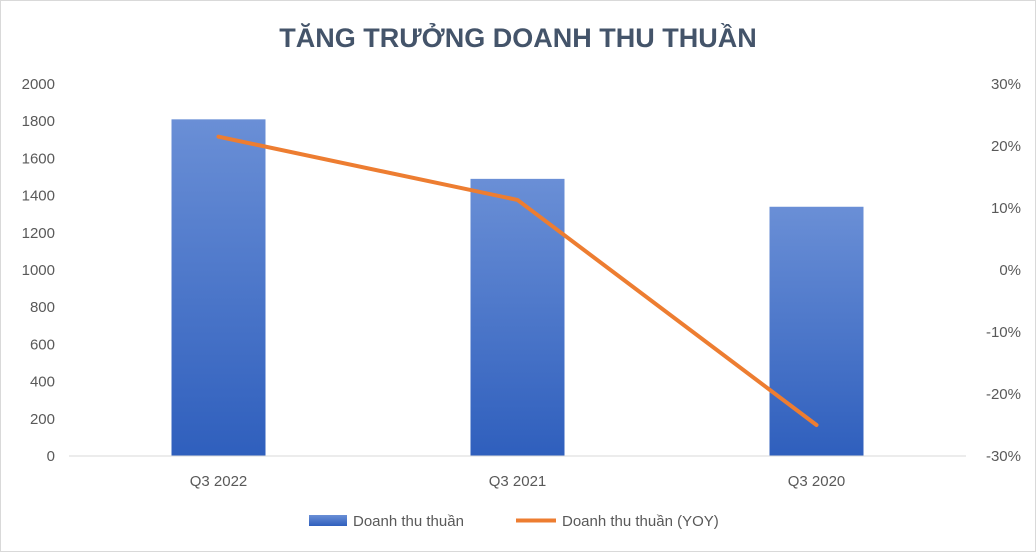 Image resolution: width=1036 pixels, height=552 pixels. Describe the element at coordinates (1006, 146) in the screenshot. I see `right-tick-label: 20%` at that location.